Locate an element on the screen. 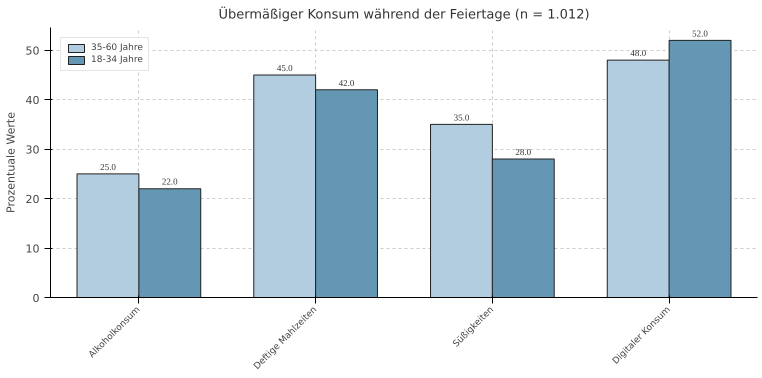 This screenshot has width=762, height=378. data-label: 48.0 is located at coordinates (638, 53).